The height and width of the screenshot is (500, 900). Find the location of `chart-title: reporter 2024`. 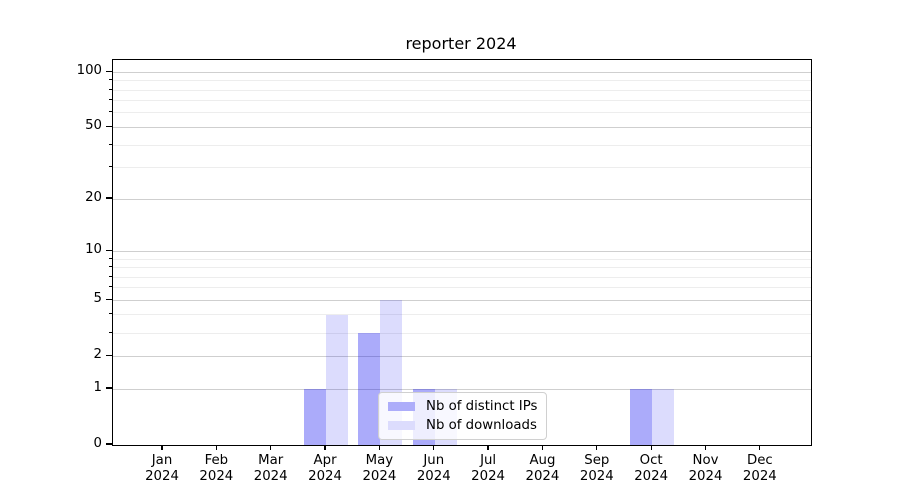

chart-title: reporter 2024 is located at coordinates (461, 43).